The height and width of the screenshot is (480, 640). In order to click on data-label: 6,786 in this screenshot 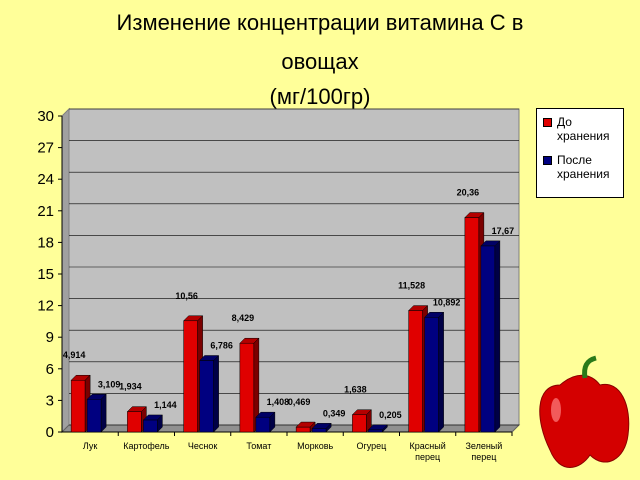, I will do `click(221, 346)`.